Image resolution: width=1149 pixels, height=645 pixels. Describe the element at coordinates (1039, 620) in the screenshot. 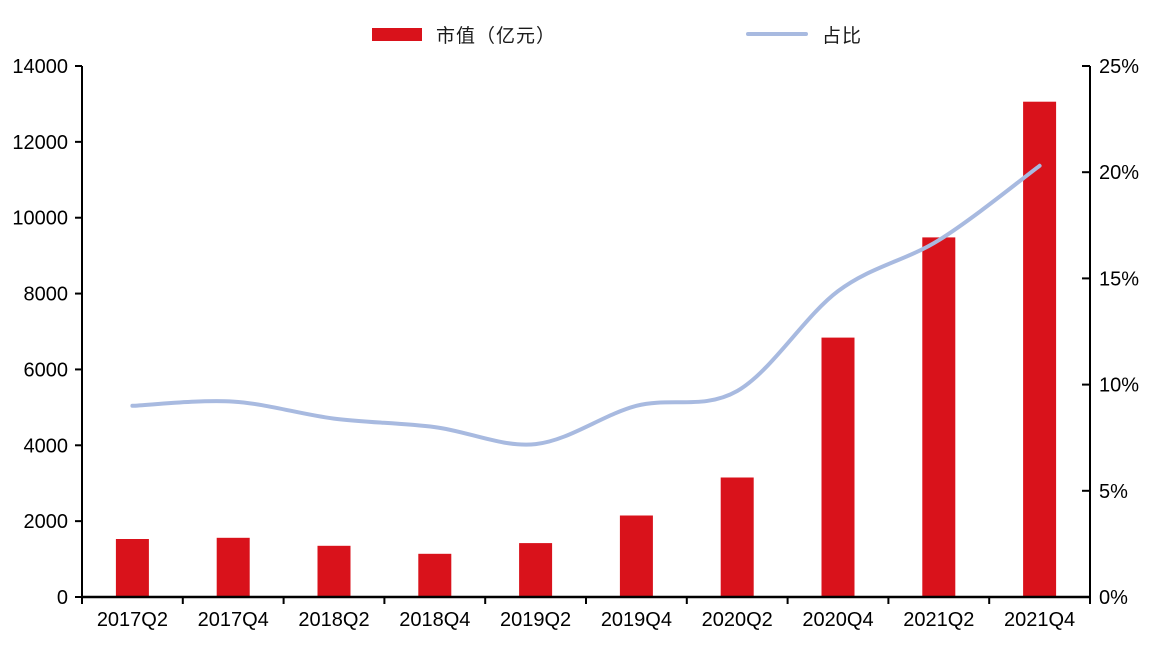

I see `x-axis-label-2021Q4: 2021Q4` at that location.